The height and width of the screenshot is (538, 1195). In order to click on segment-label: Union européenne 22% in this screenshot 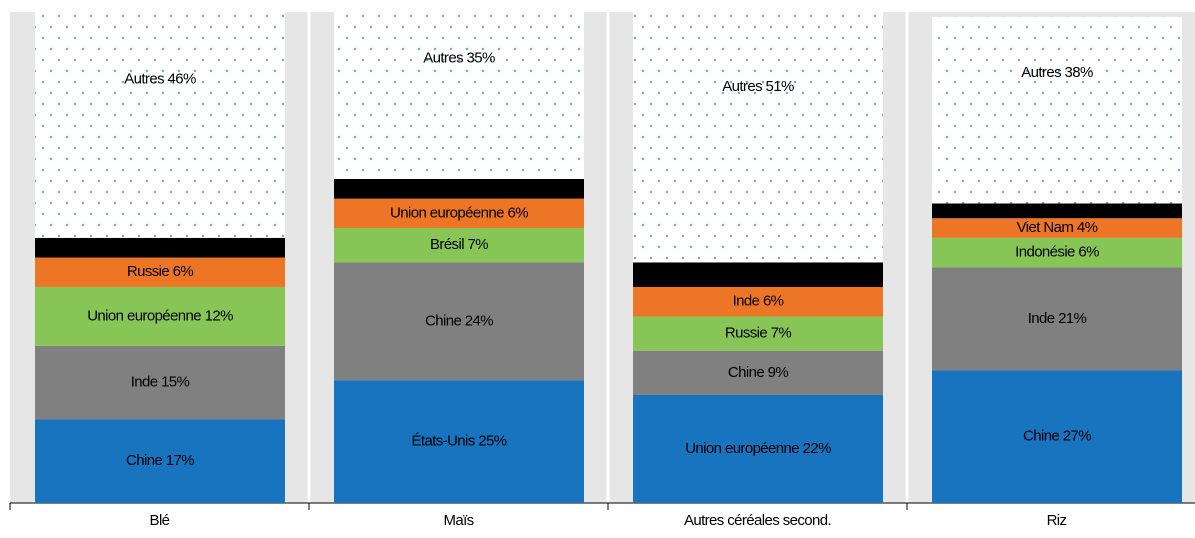, I will do `click(758, 448)`.